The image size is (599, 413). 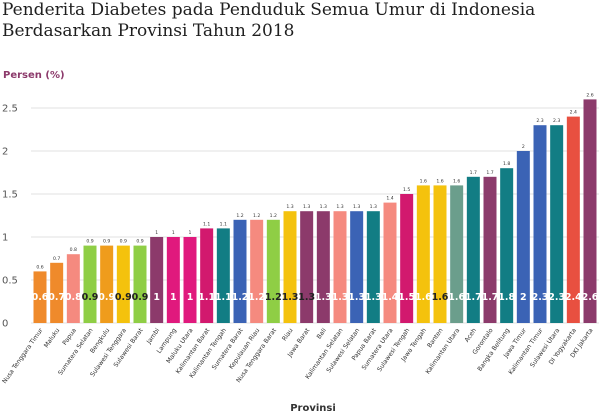 I want to click on x-tick-label: Bali, so click(x=322, y=334).